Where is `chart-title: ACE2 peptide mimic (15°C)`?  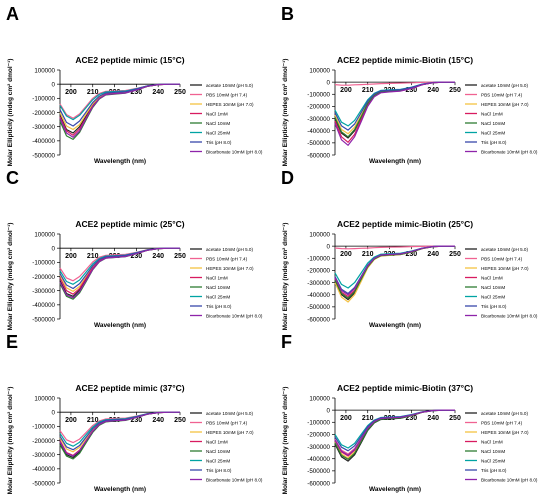
chart-title: ACE2 peptide mimic (15°C) is located at coordinates (129, 60).